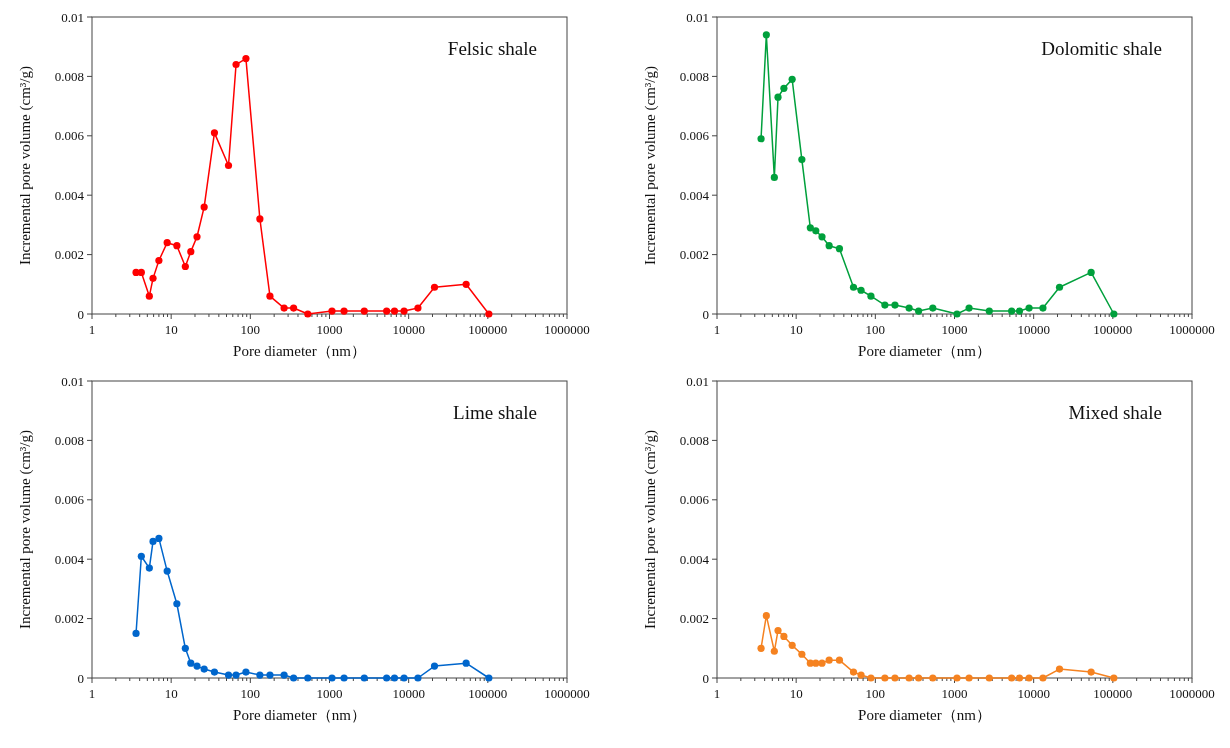 The image size is (1230, 748). What do you see at coordinates (495, 412) in the screenshot?
I see `text: Lime shale` at bounding box center [495, 412].